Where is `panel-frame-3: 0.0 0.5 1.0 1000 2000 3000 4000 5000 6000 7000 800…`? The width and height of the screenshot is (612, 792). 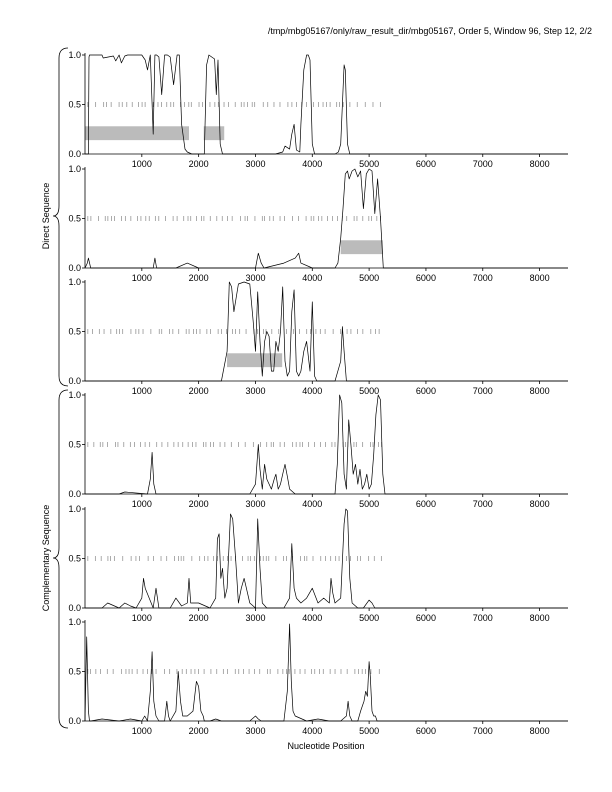 panel-frame-3: 0.0 0.5 1.0 1000 2000 3000 4000 5000 6000 7000 800… is located at coordinates (318, 336).